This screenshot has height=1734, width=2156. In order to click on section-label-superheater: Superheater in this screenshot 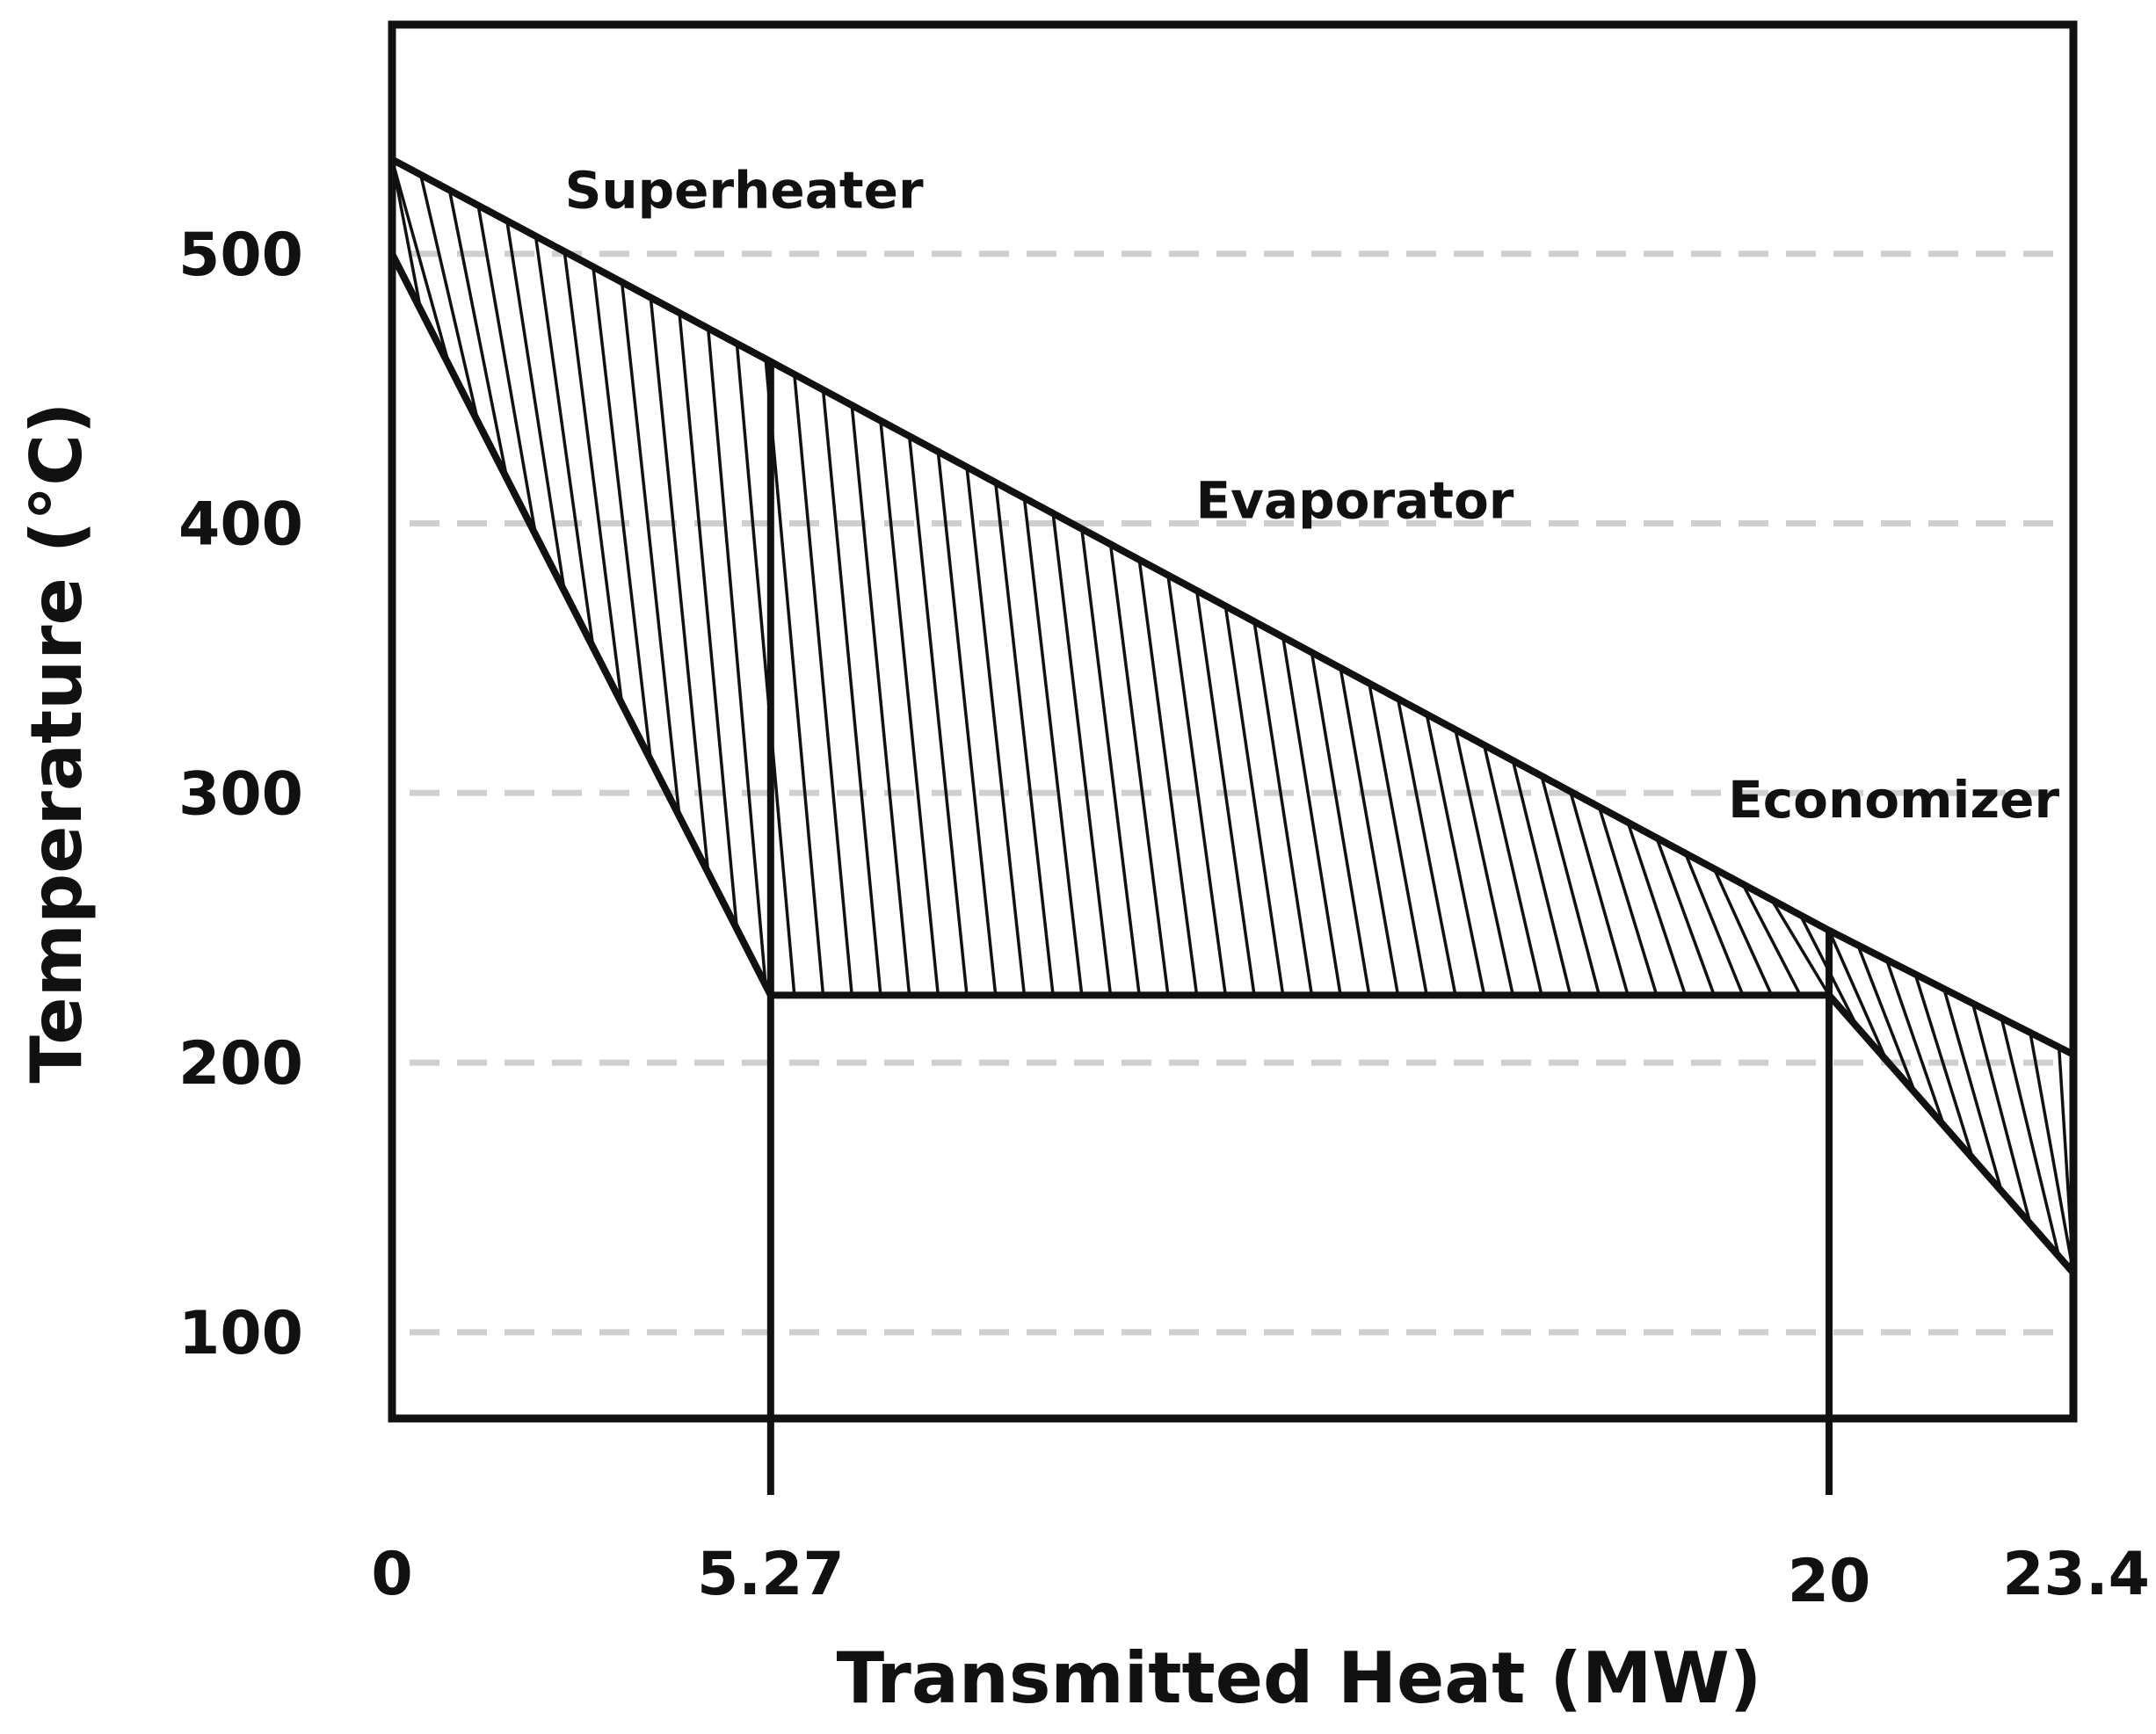, I will do `click(744, 191)`.